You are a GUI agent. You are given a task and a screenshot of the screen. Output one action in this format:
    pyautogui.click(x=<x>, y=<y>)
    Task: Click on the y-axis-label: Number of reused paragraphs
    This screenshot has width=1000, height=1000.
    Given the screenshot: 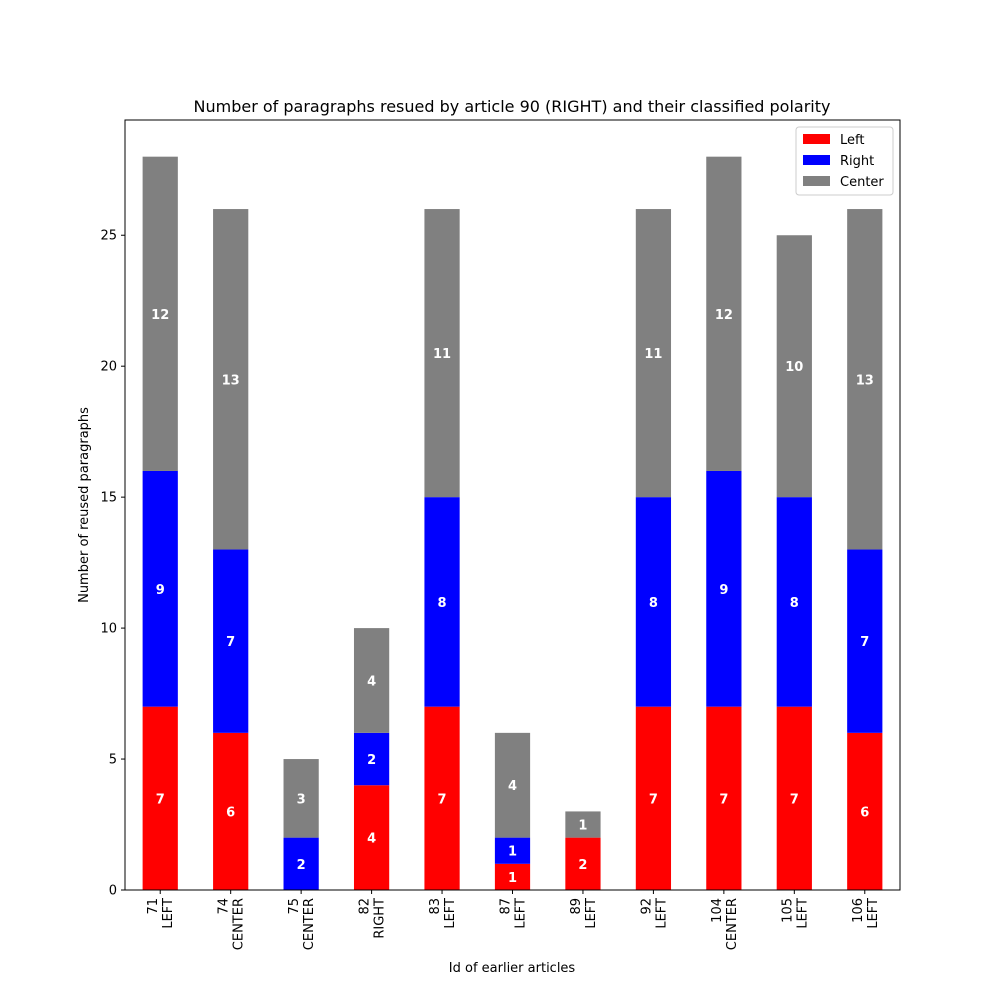 What is the action you would take?
    pyautogui.click(x=84, y=505)
    